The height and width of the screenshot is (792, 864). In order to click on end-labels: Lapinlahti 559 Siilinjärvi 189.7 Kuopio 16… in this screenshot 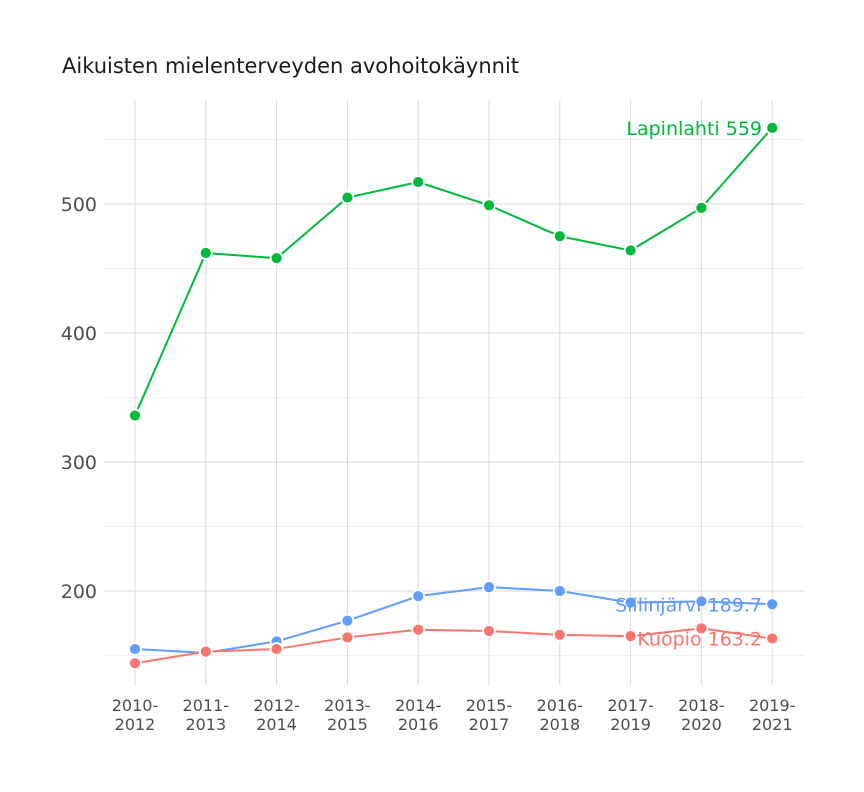, I will do `click(688, 384)`.